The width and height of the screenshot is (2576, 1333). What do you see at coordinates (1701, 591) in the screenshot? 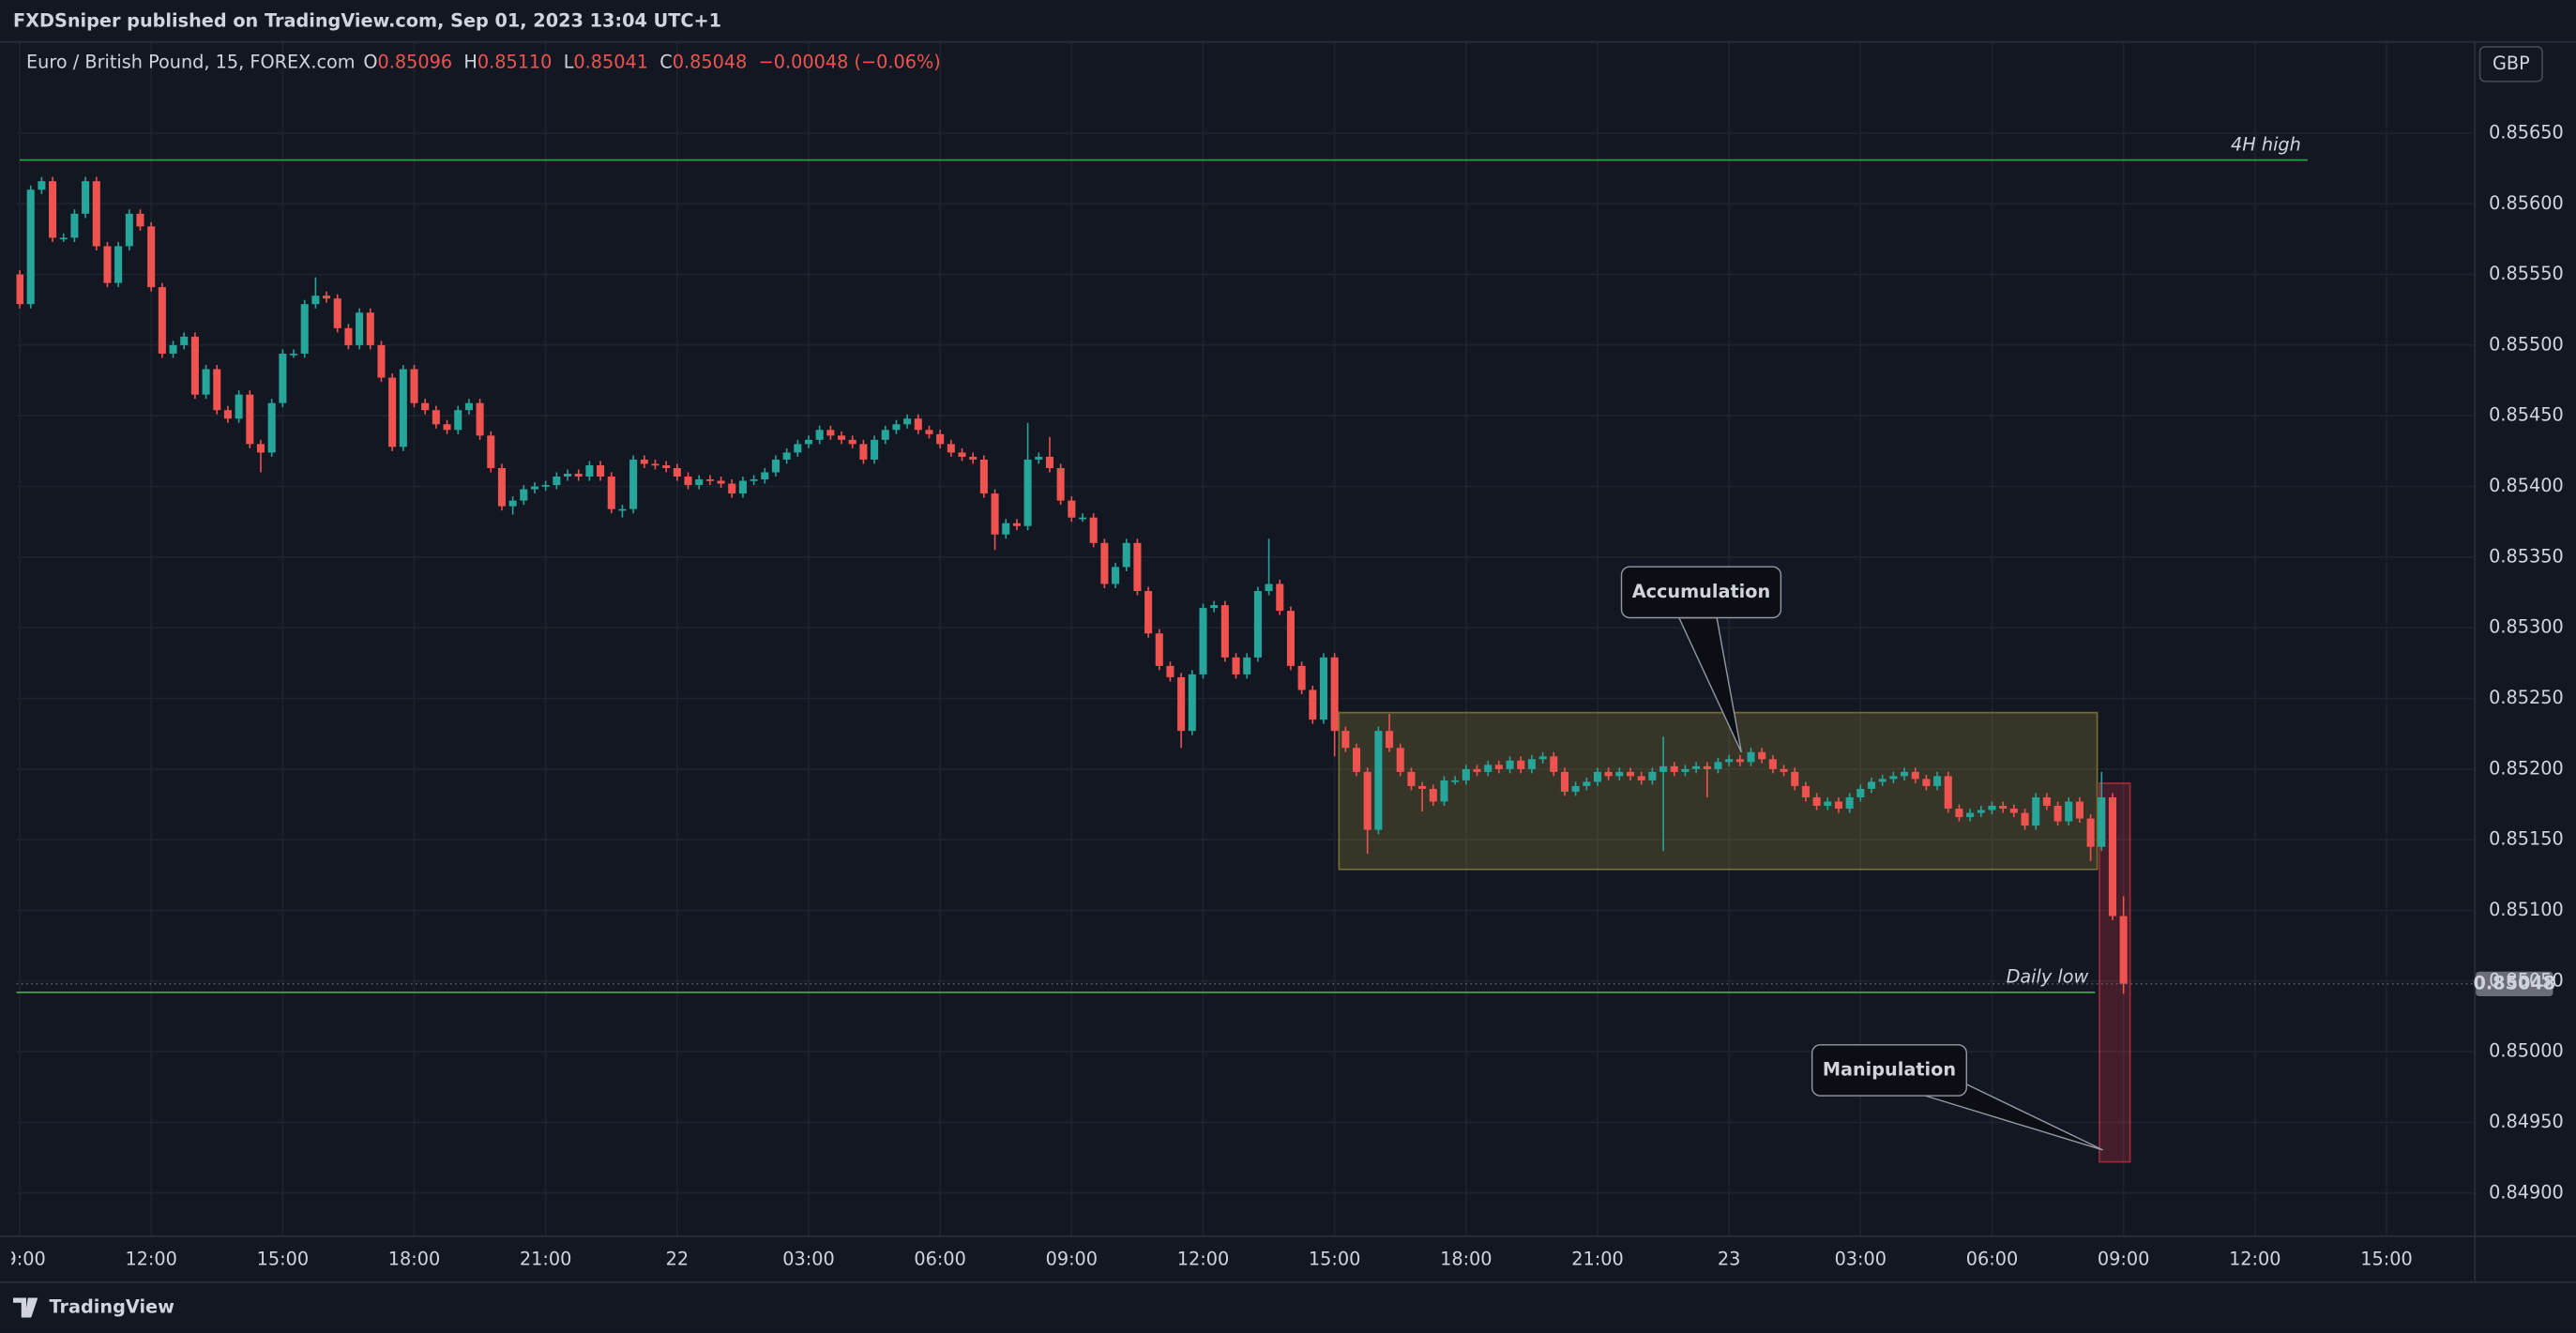
I see `callout-label: Accumulation` at bounding box center [1701, 591].